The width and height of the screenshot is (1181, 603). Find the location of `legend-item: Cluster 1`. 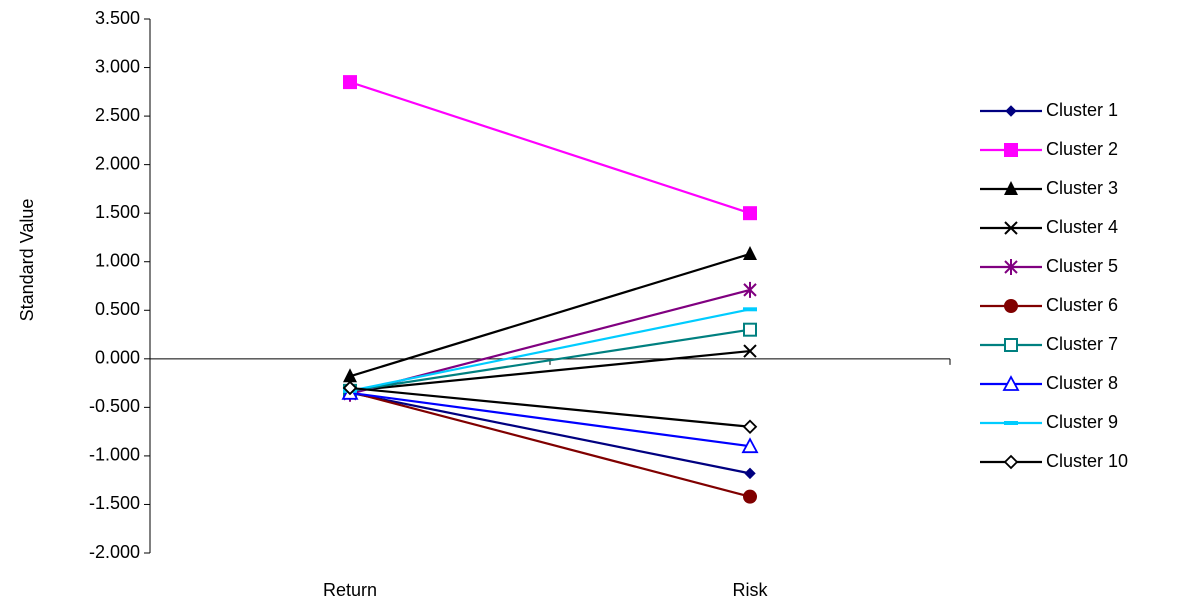

legend-item: Cluster 1 is located at coordinates (1049, 110).